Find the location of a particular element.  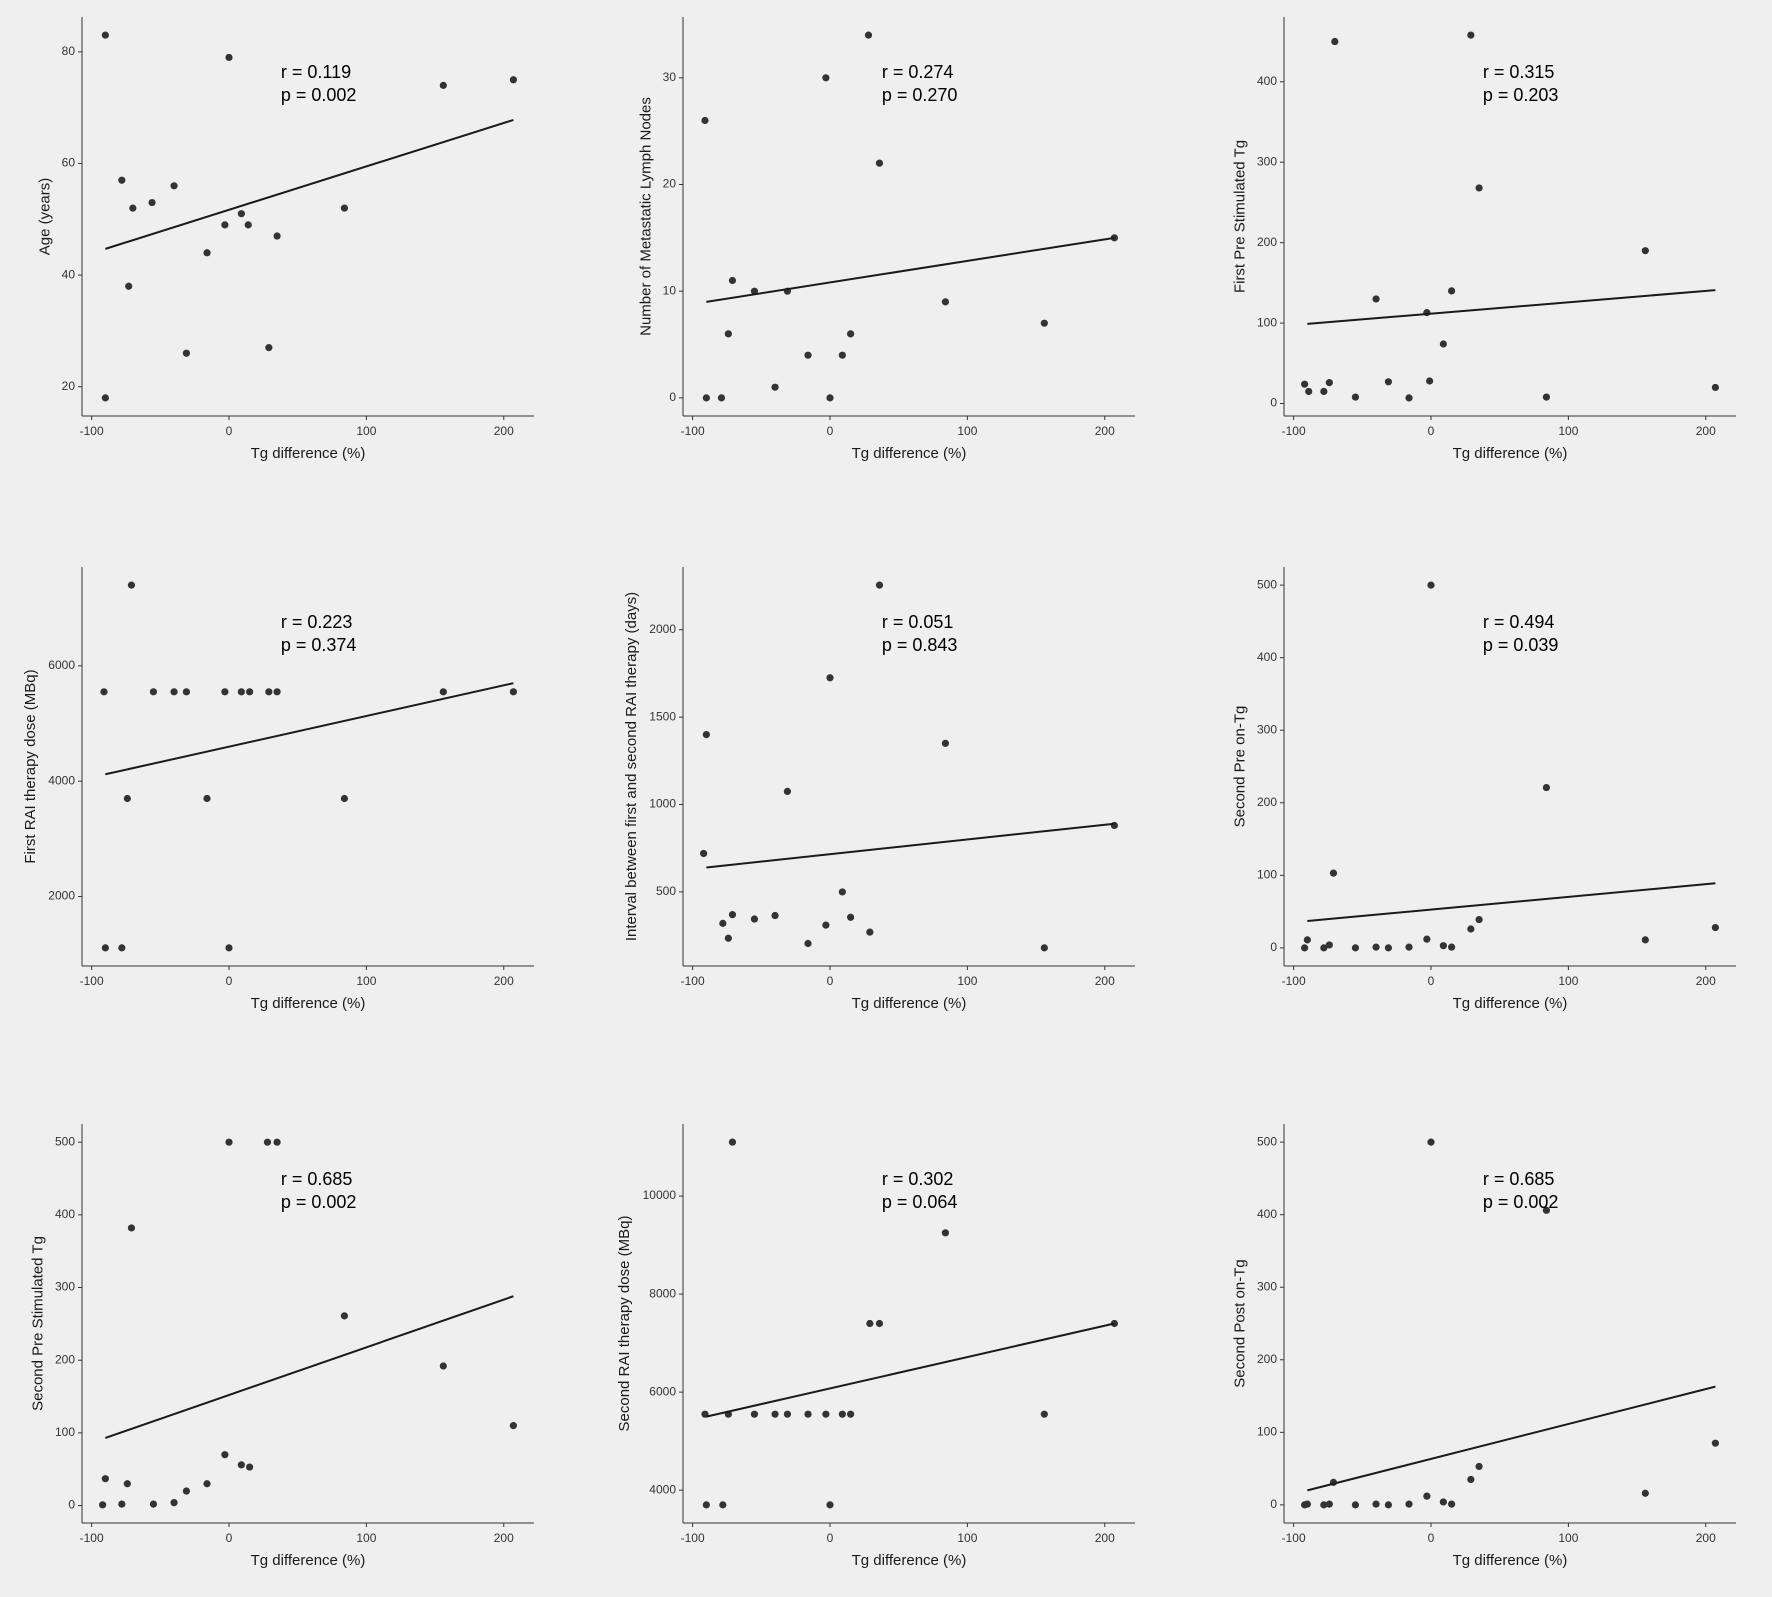

y-tick-label: 0 is located at coordinates (71, 1505).